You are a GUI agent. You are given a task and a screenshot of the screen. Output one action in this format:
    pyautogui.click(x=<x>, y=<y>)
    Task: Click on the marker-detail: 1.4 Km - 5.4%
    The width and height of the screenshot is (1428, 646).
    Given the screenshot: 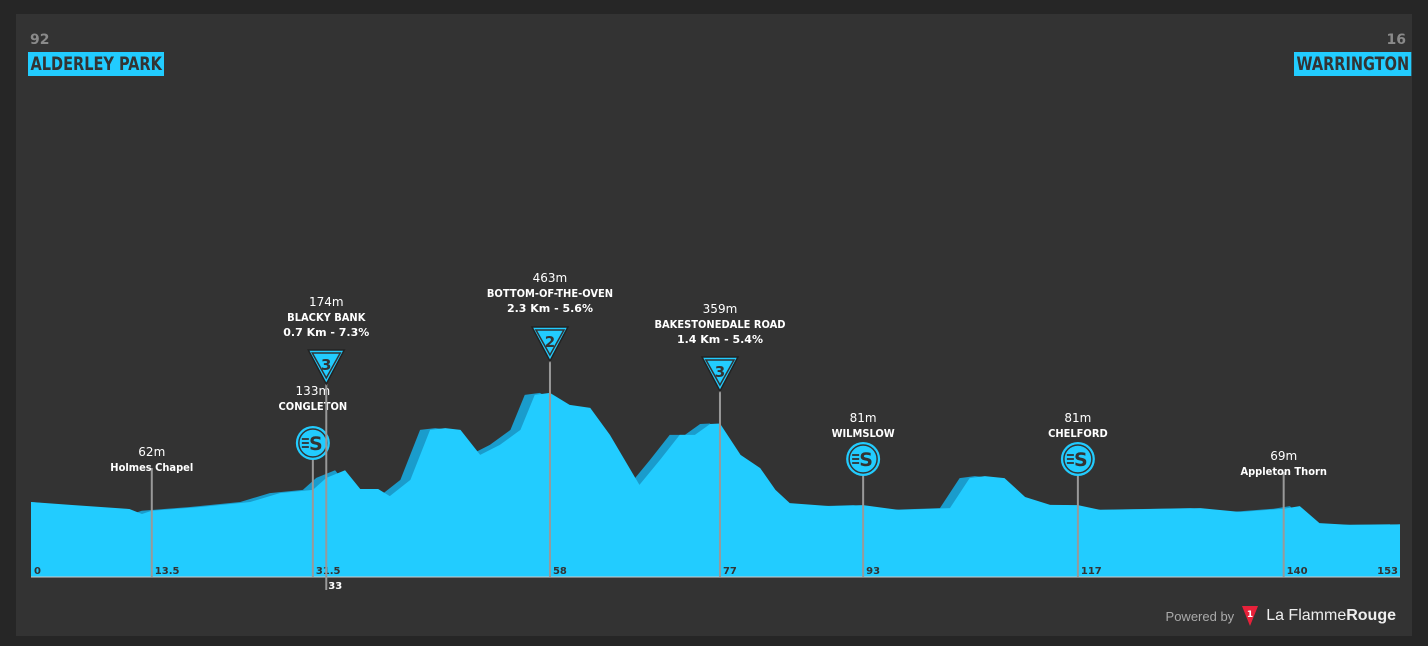 What is the action you would take?
    pyautogui.click(x=720, y=339)
    